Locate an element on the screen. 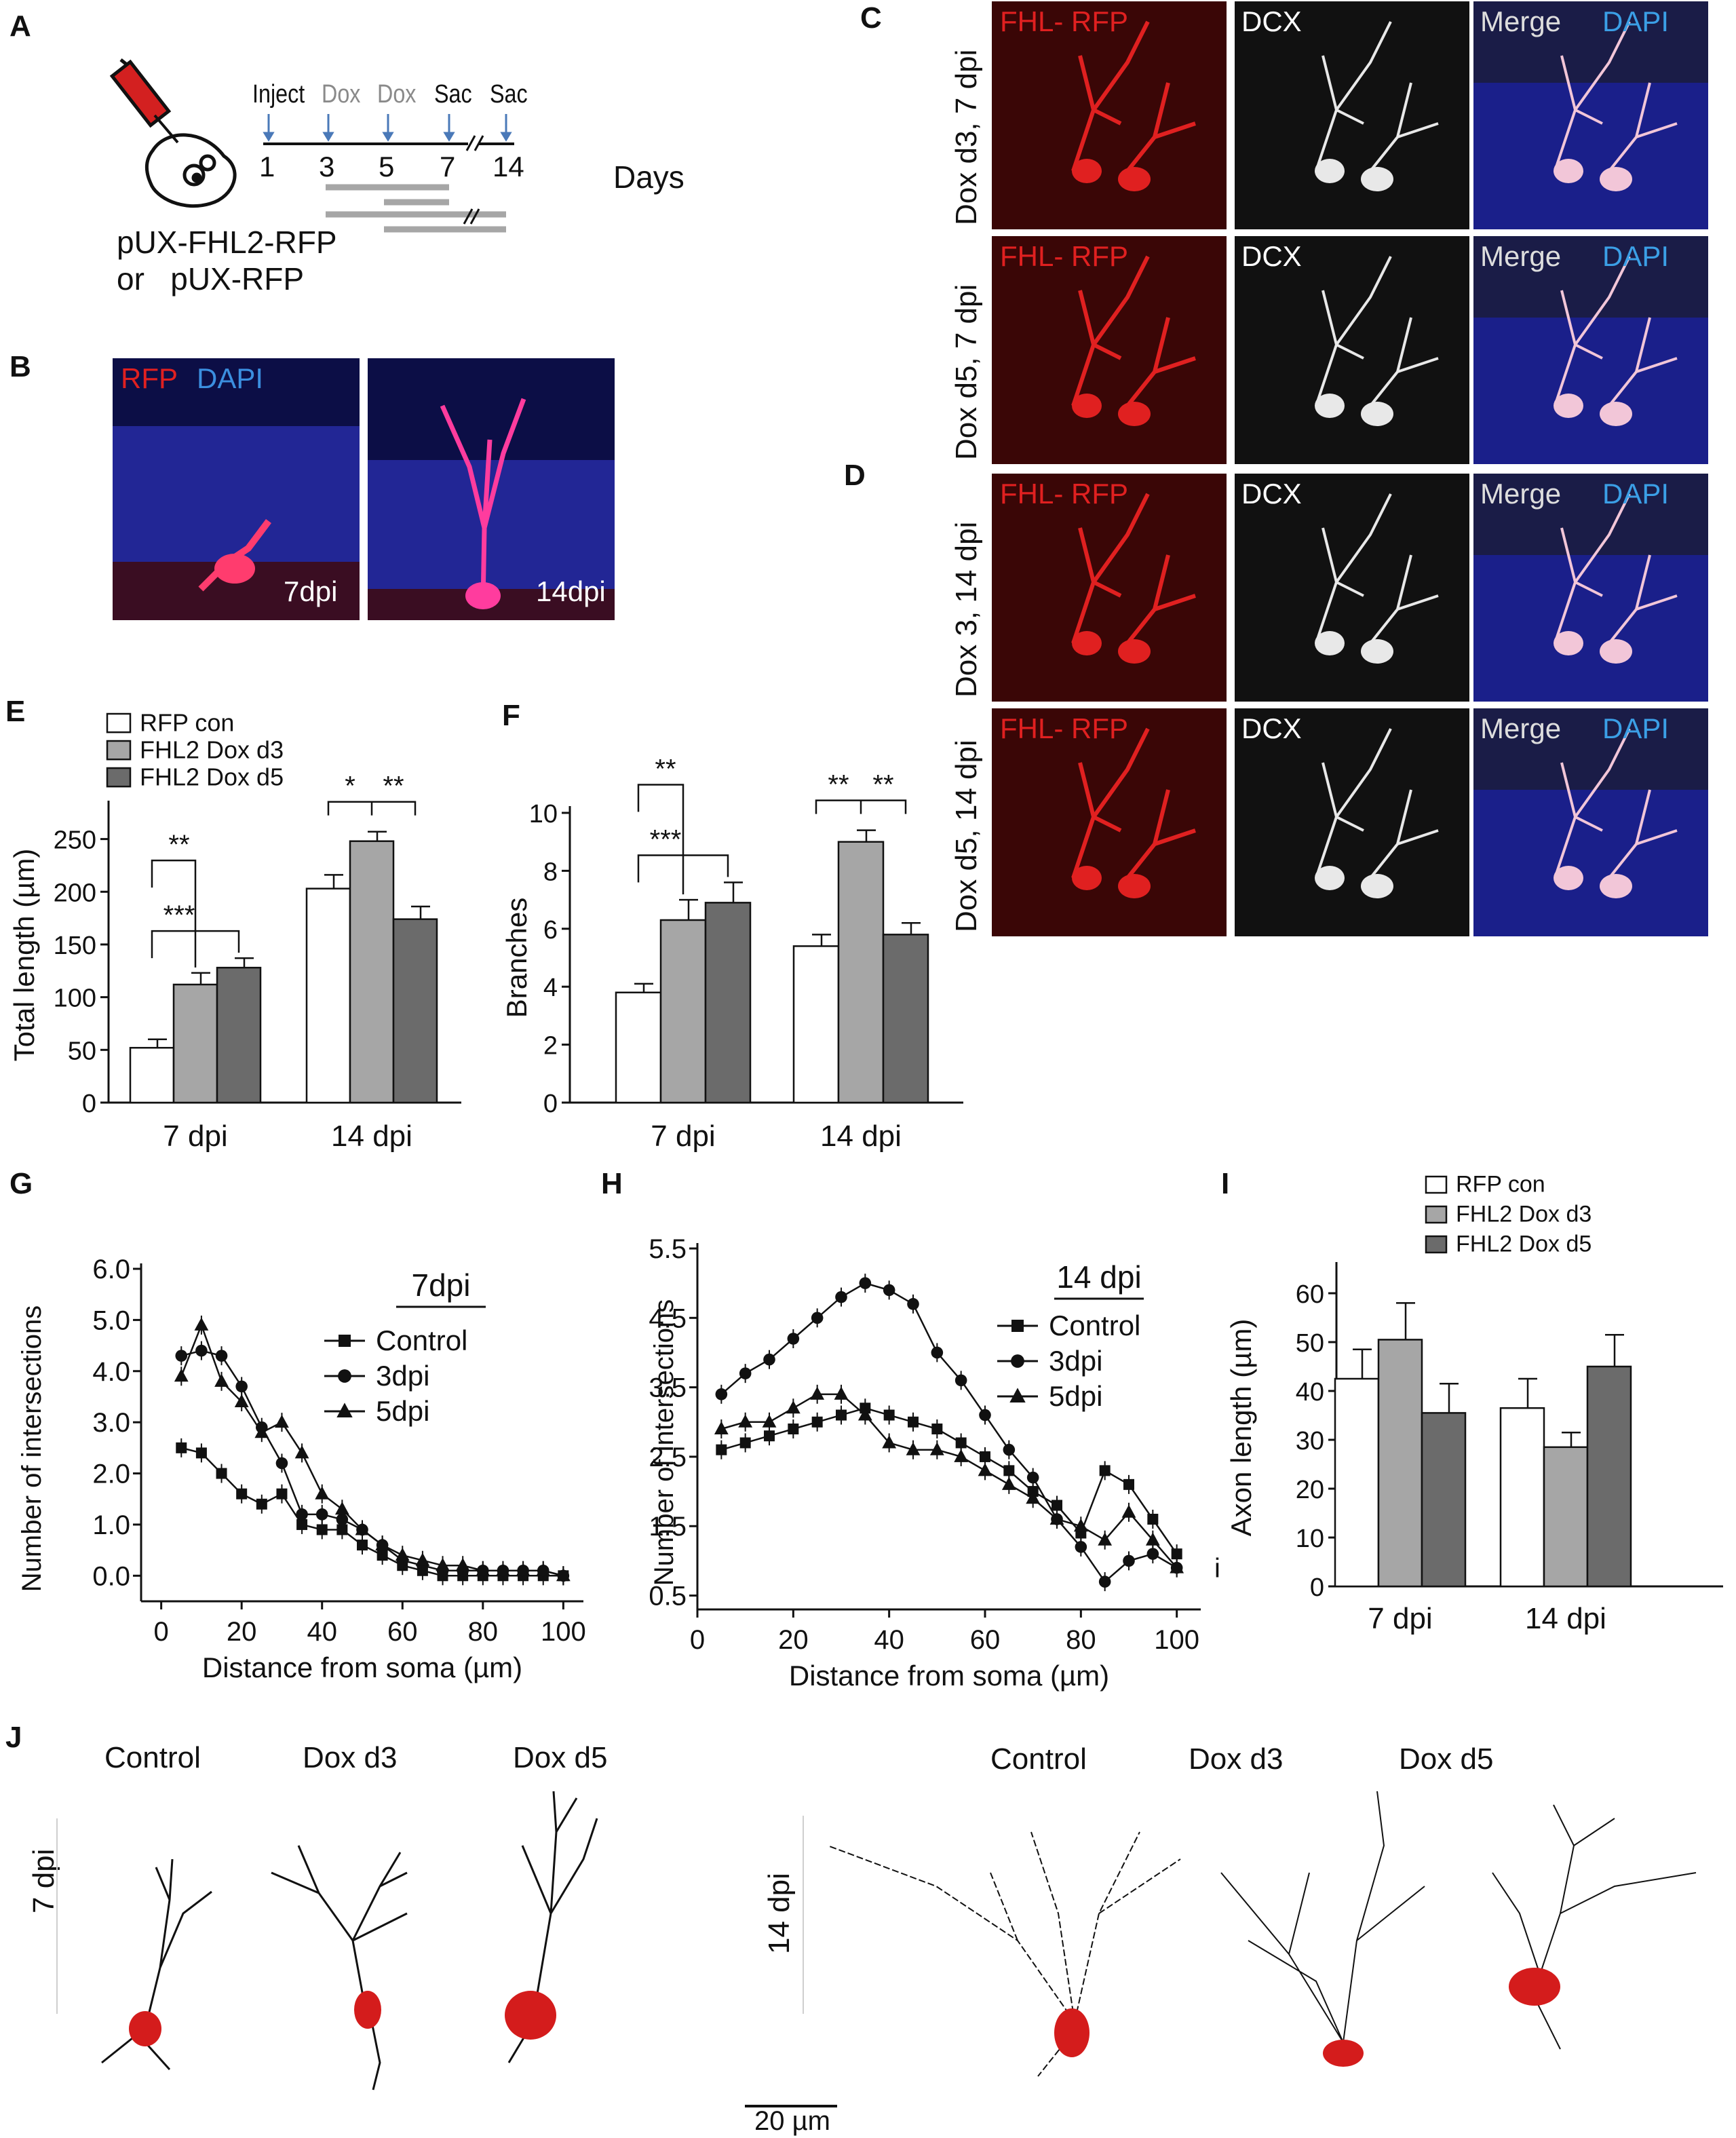 The height and width of the screenshot is (2138, 1736). legend-label-2: FHL2 Dox d5 is located at coordinates (212, 777).